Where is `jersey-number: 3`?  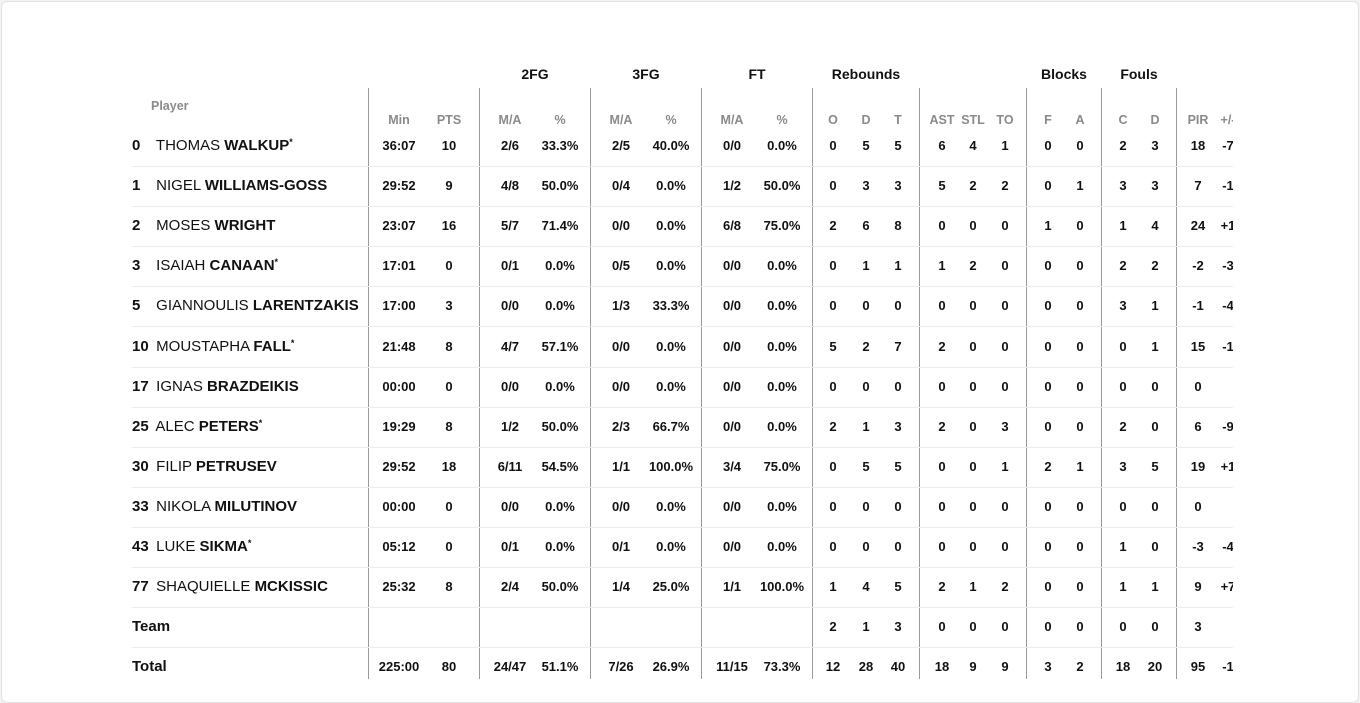 jersey-number: 3 is located at coordinates (136, 266).